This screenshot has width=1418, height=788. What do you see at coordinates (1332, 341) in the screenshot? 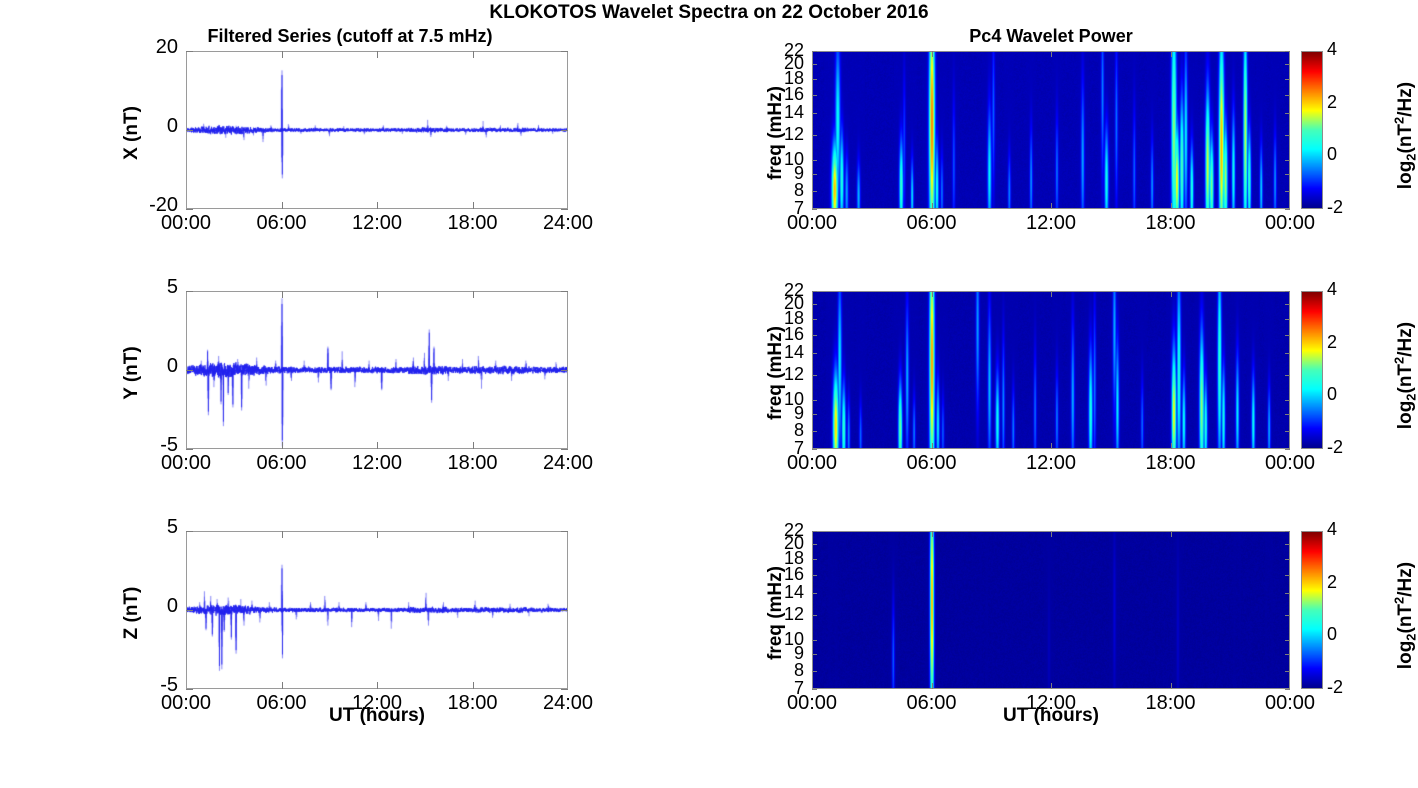
I see `colorbar-tick-label: 2` at bounding box center [1332, 341].